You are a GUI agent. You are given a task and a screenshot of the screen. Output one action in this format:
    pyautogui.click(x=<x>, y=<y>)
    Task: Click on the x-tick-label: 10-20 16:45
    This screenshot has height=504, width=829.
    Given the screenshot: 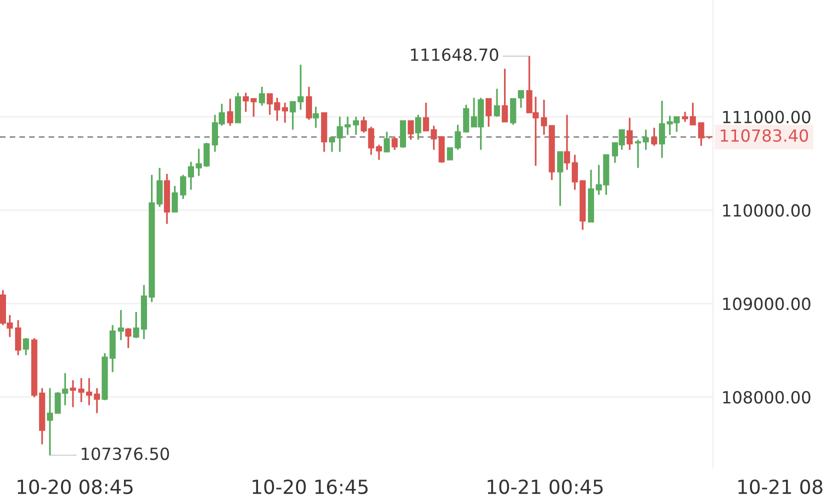 What is the action you would take?
    pyautogui.click(x=310, y=486)
    